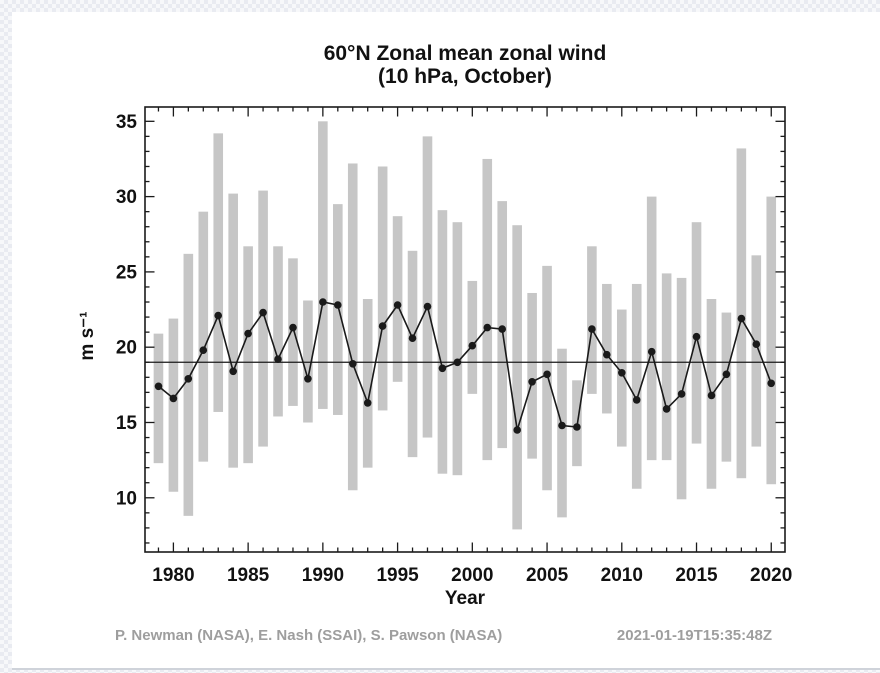  What do you see at coordinates (465, 76) in the screenshot?
I see `chart-title-line2: (10 hPa, October)` at bounding box center [465, 76].